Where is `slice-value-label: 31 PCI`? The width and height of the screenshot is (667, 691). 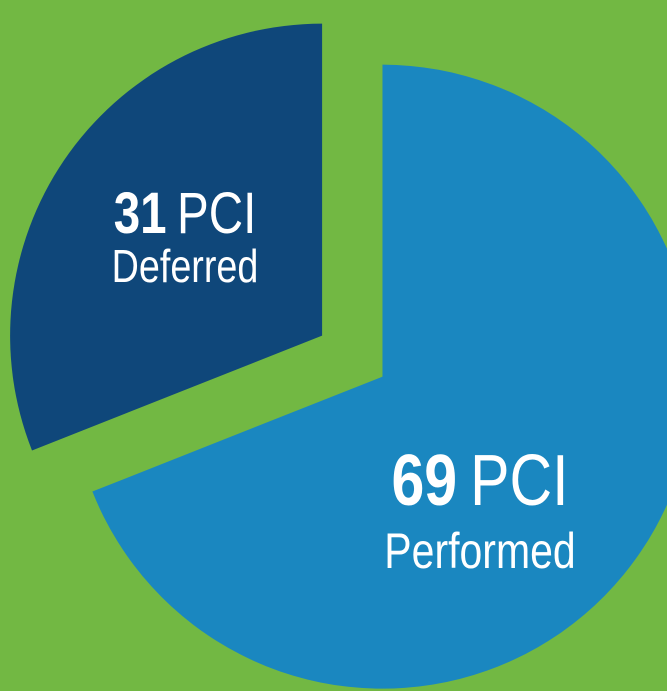 slice-value-label: 31 PCI is located at coordinates (185, 214).